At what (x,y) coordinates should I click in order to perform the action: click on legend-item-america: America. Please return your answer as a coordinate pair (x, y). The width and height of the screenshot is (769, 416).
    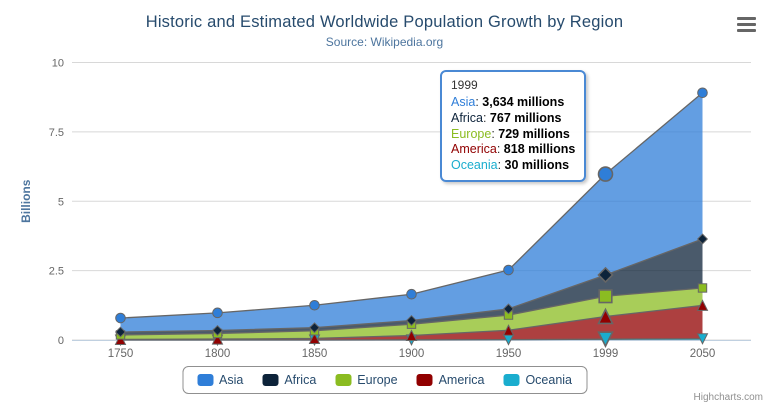
    Looking at the image, I should click on (450, 380).